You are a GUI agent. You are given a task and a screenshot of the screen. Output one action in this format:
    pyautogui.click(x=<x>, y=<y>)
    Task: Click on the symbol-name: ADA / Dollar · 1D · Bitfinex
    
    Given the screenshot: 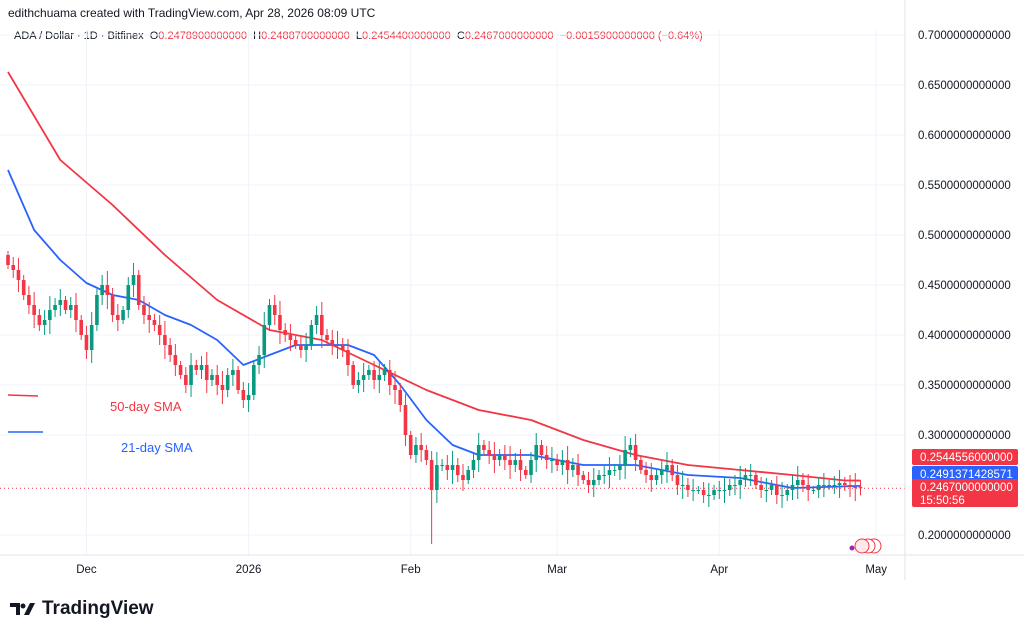 What is the action you would take?
    pyautogui.click(x=79, y=36)
    